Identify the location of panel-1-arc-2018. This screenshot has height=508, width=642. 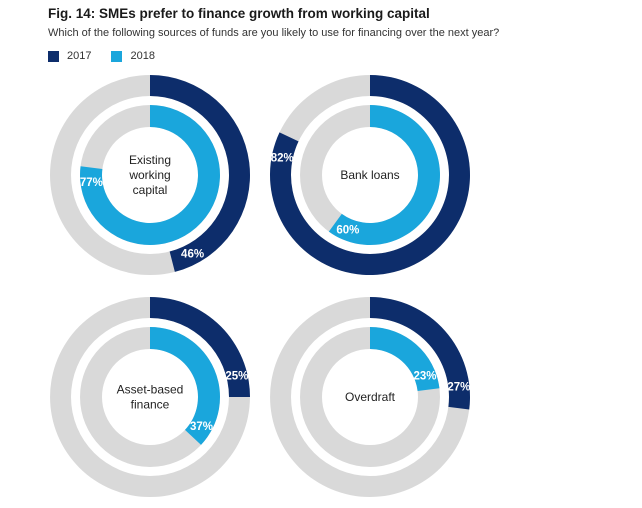
(149, 175).